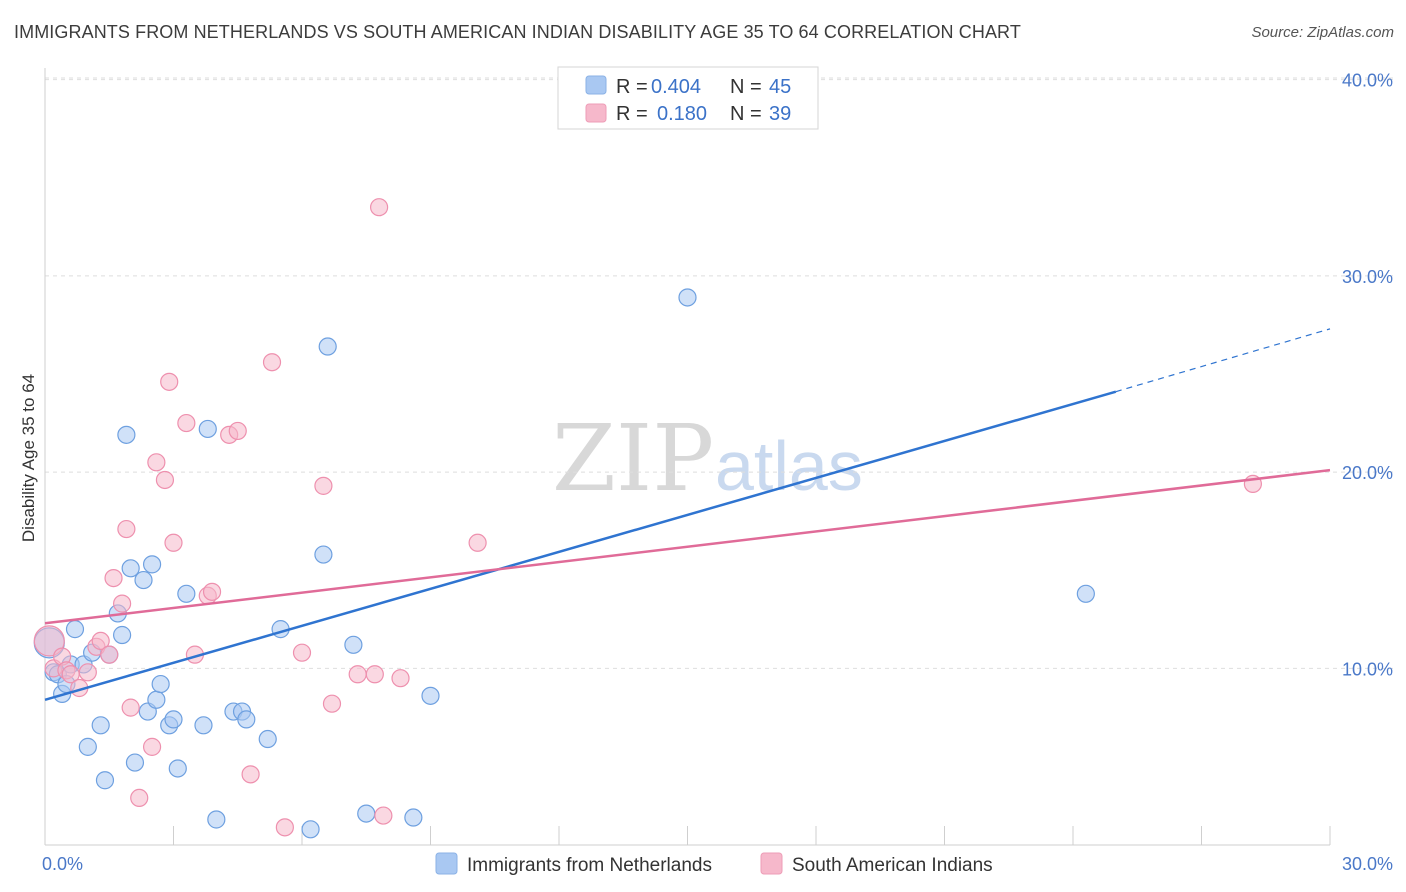 The width and height of the screenshot is (1406, 892). I want to click on x-tick-label: 0.0%, so click(62, 864).